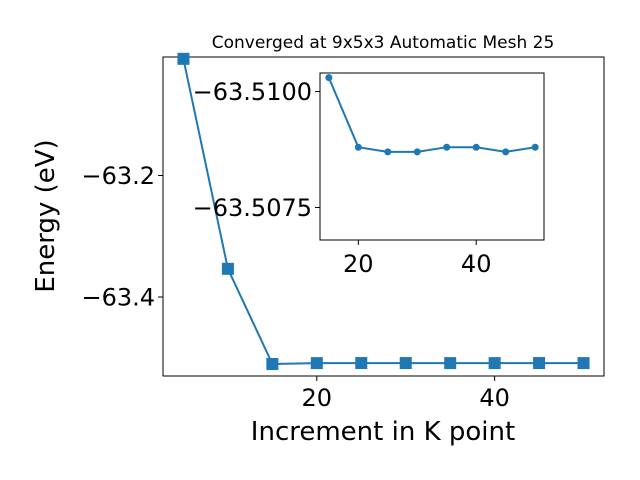 This screenshot has height=480, width=640. Describe the element at coordinates (383, 432) in the screenshot. I see `x-axis-label: Increment in K point` at that location.